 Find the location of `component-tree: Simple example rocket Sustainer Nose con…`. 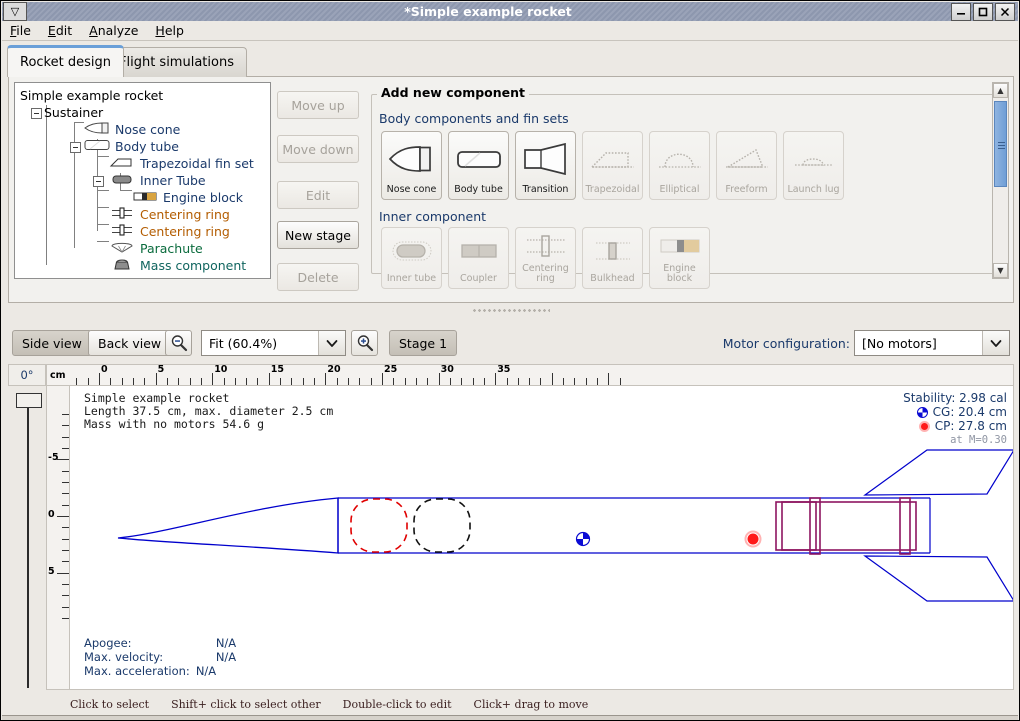

component-tree: Simple example rocket Sustainer Nose con… is located at coordinates (142, 180).